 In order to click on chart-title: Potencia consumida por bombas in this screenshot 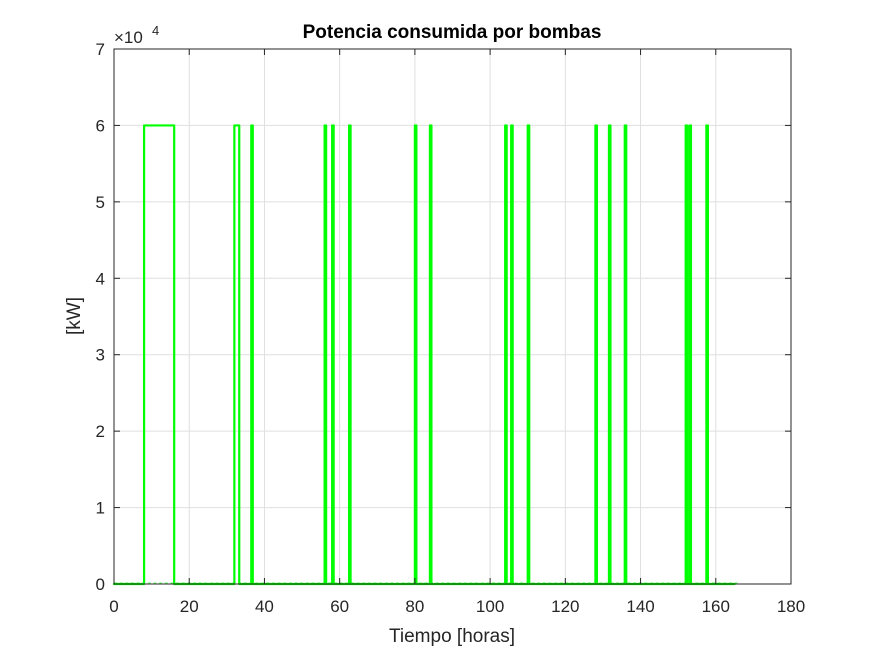, I will do `click(452, 32)`.